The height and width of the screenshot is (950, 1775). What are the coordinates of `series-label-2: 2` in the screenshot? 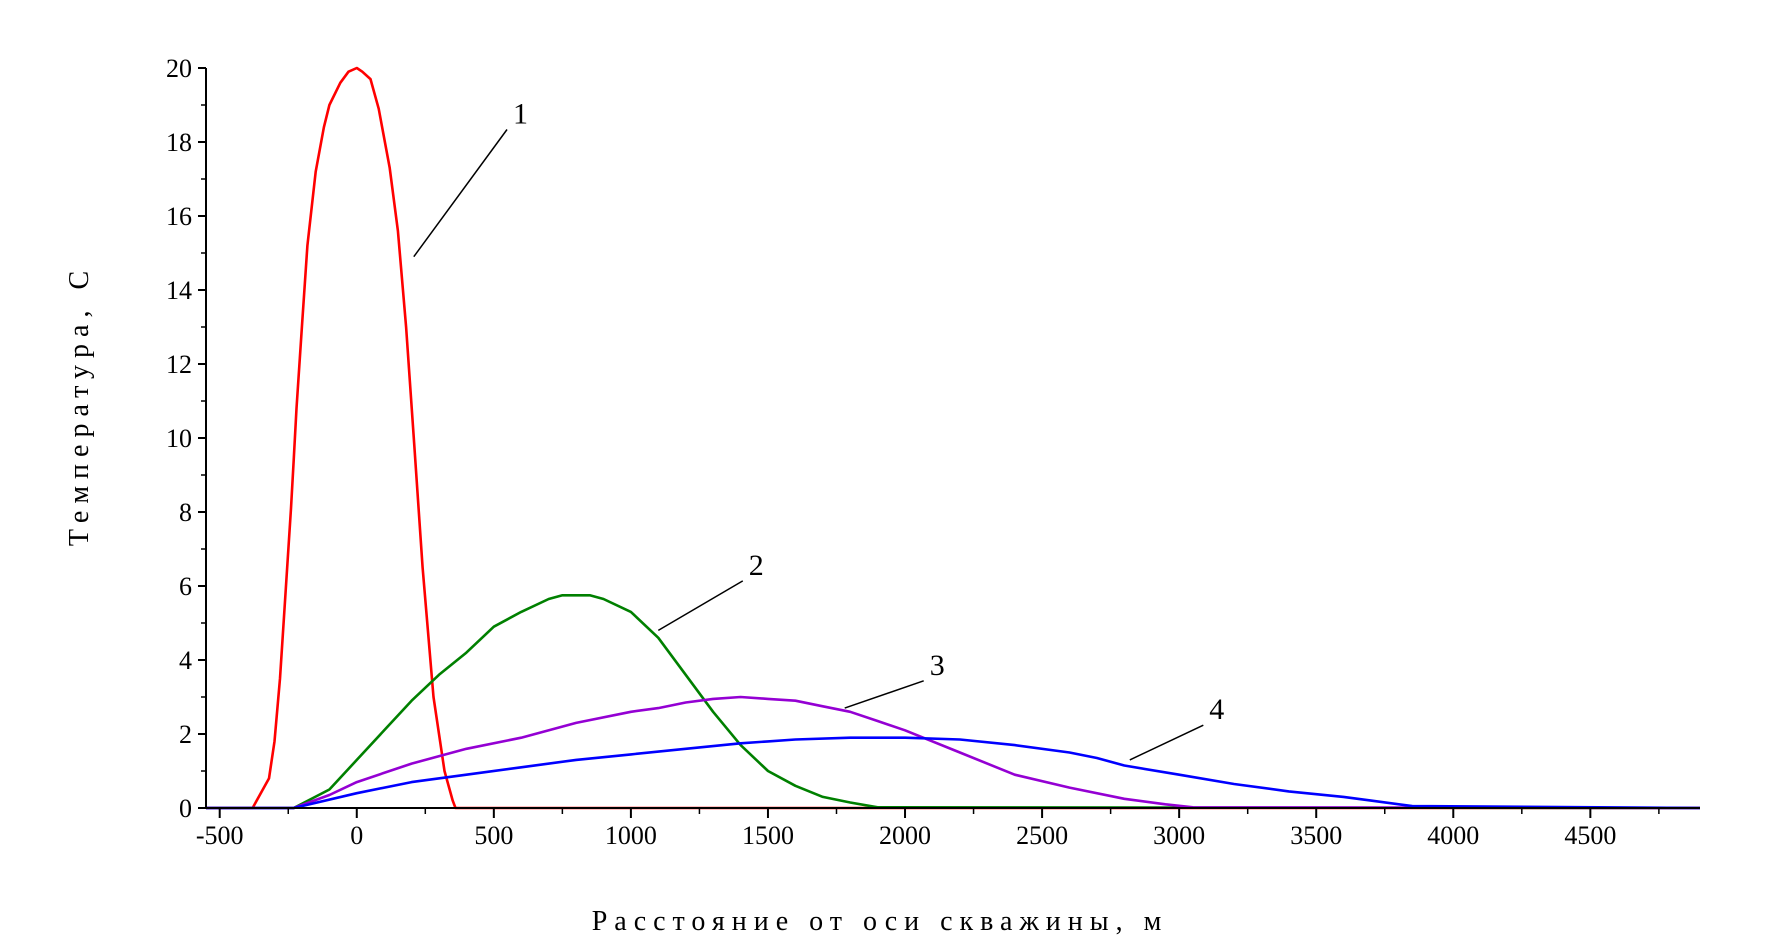 It's located at (756, 565).